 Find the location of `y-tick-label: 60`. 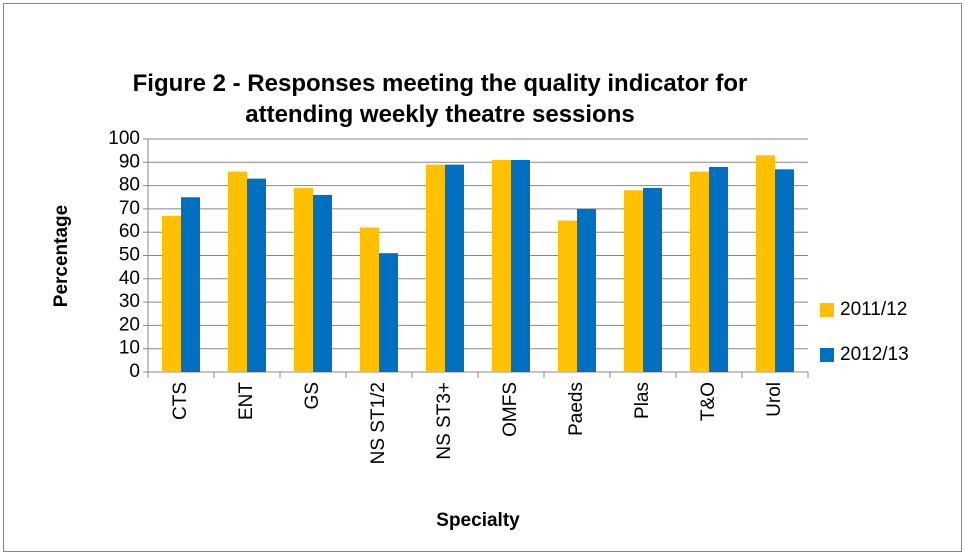

y-tick-label: 60 is located at coordinates (129, 231).